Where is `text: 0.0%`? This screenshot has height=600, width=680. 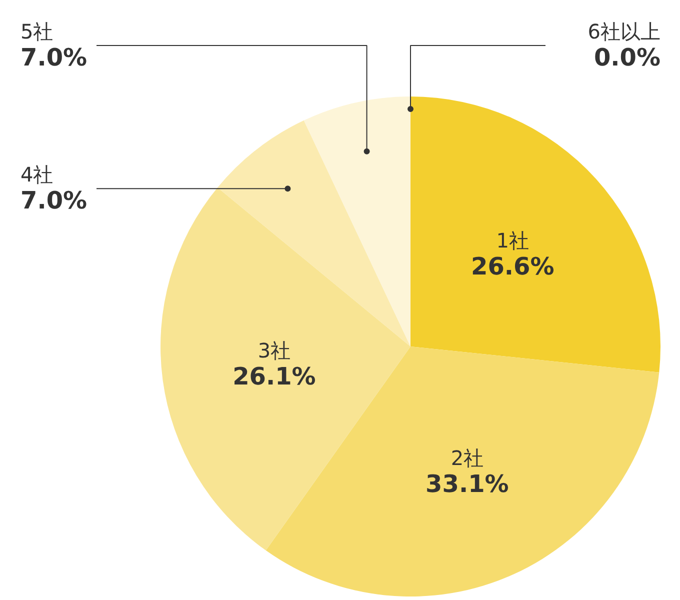 text: 0.0% is located at coordinates (627, 58).